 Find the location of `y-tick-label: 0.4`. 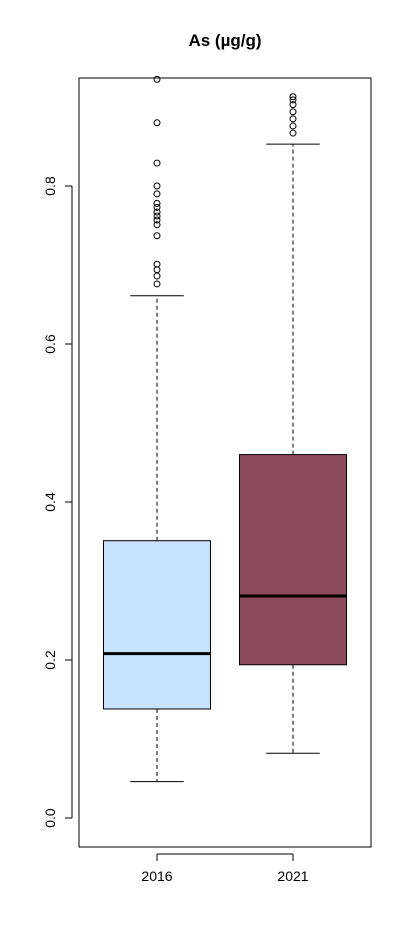

y-tick-label: 0.4 is located at coordinates (50, 502).